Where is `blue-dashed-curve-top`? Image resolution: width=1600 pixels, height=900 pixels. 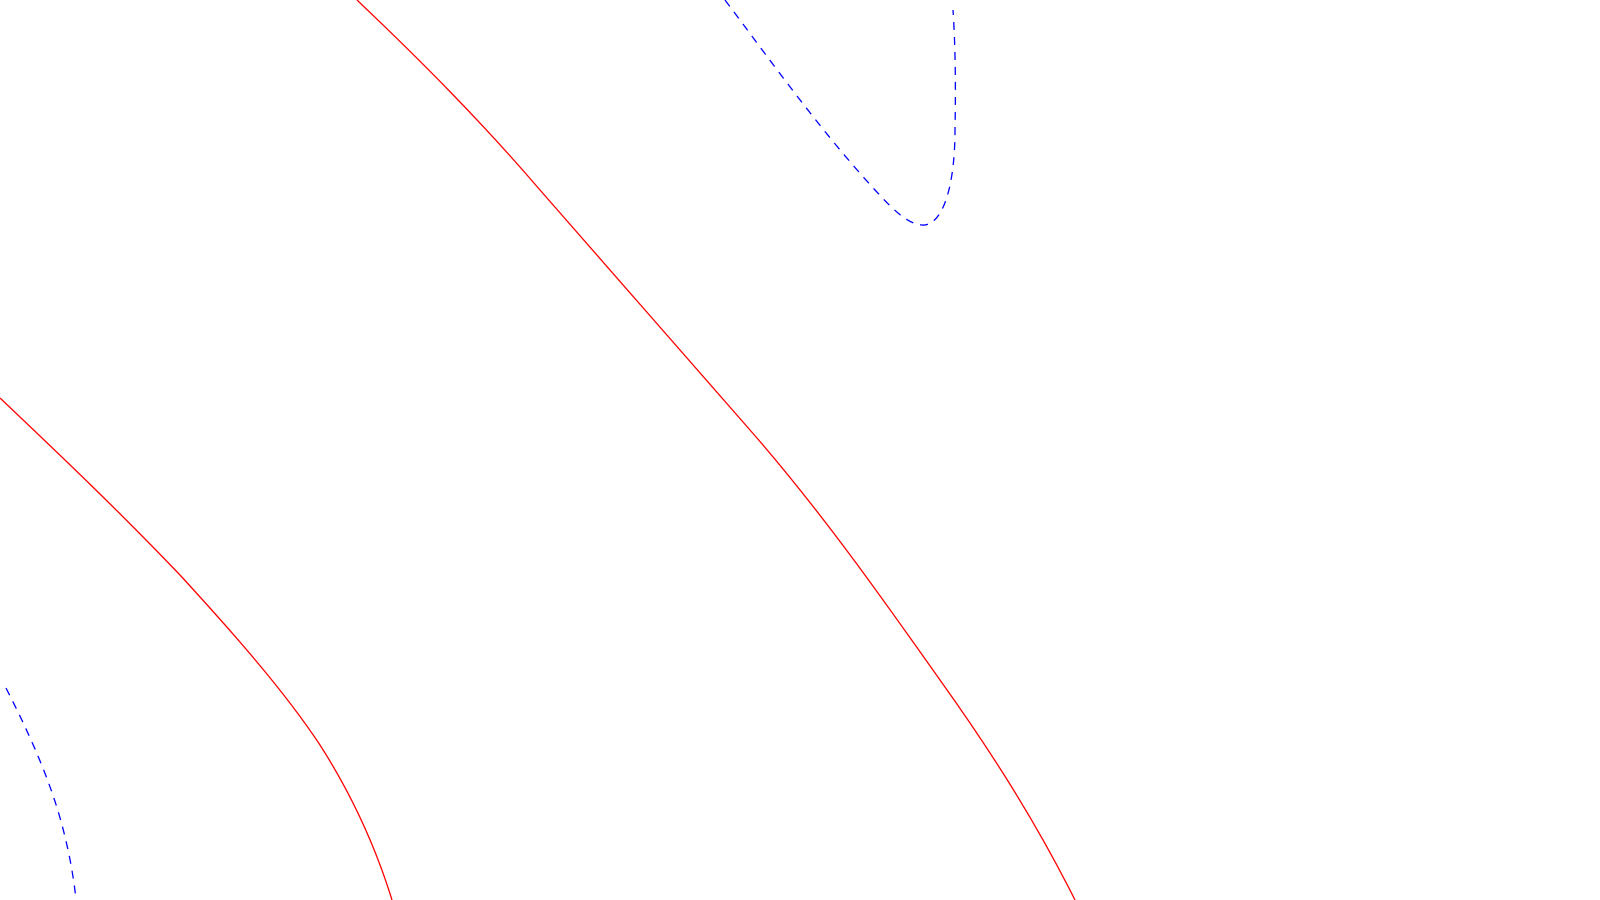
blue-dashed-curve-top is located at coordinates (840, 113).